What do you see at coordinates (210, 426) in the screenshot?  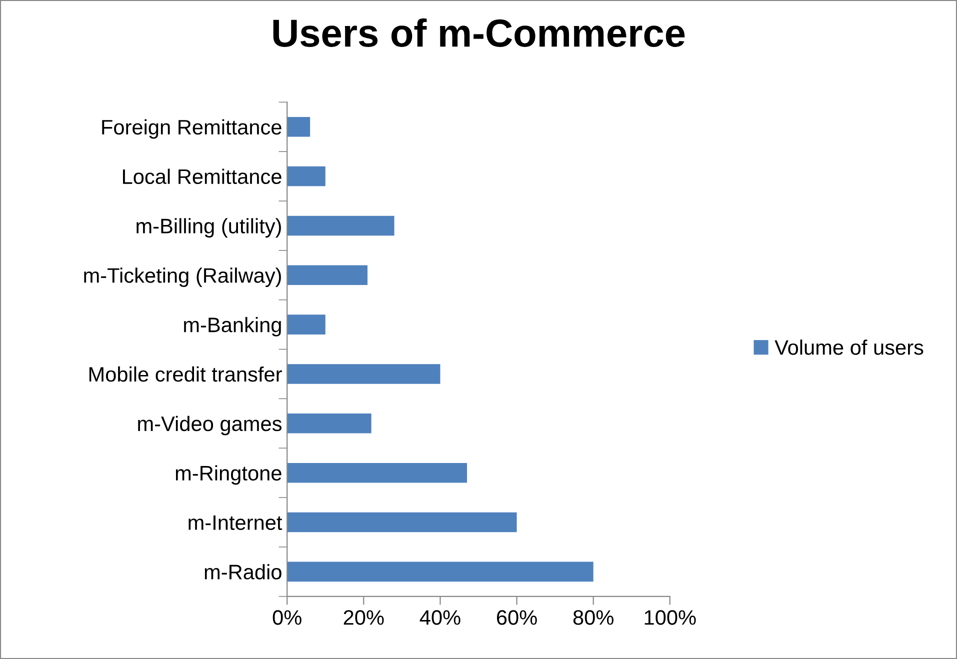 I see `y-tick-label: m-Video games` at bounding box center [210, 426].